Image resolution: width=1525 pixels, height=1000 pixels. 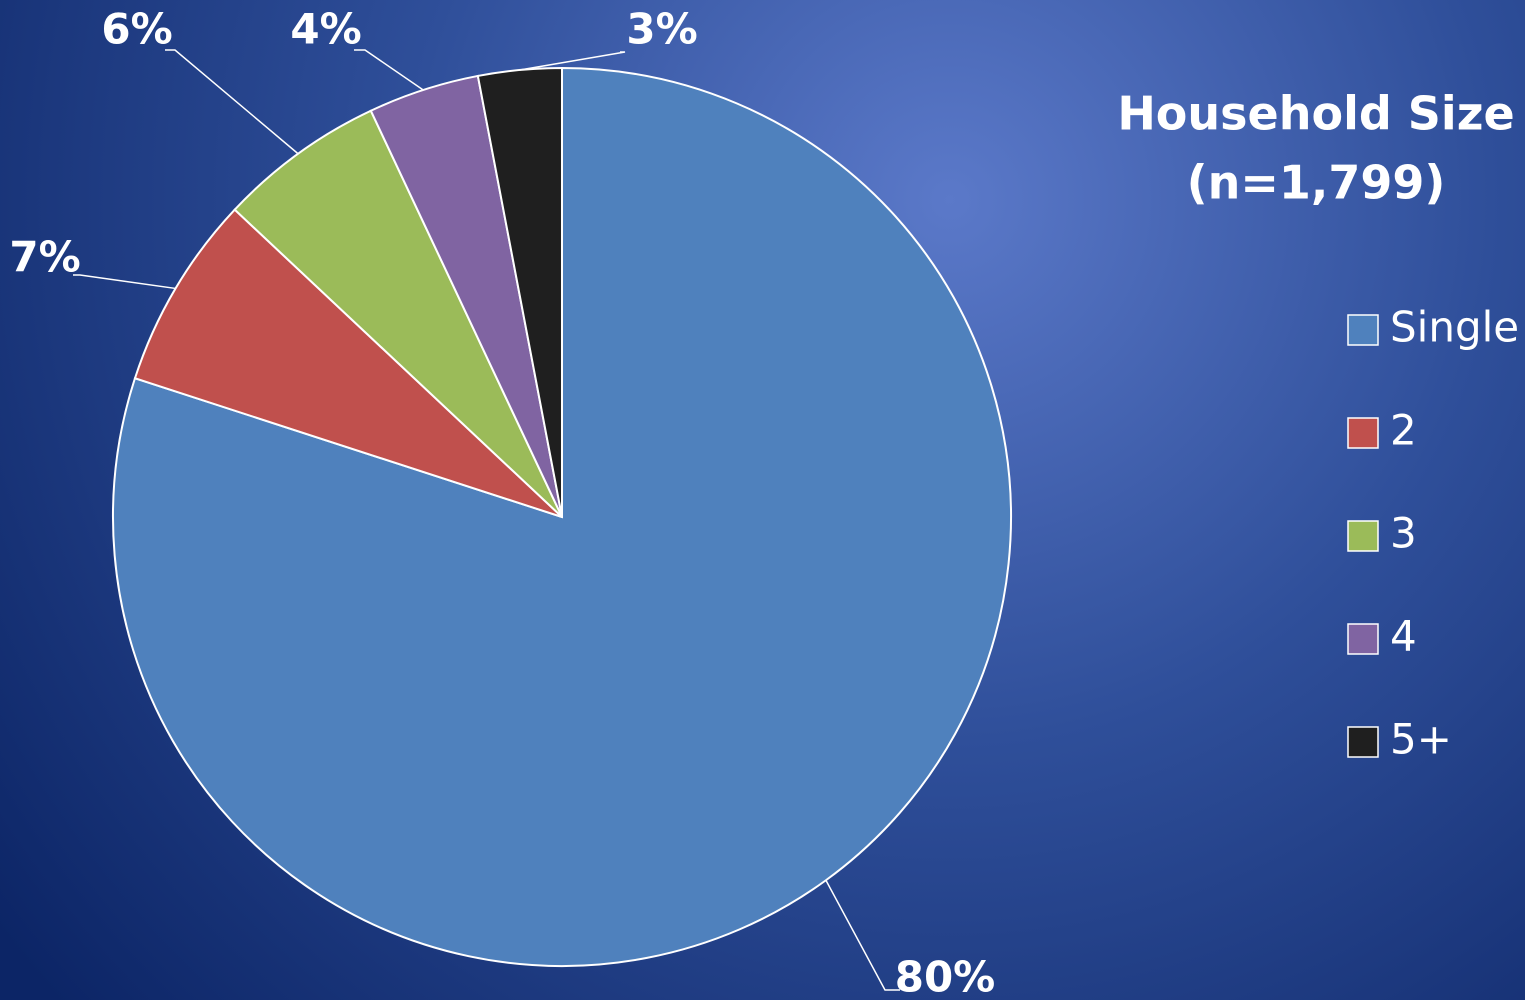 I want to click on legend-label: Single, so click(x=1454, y=327).